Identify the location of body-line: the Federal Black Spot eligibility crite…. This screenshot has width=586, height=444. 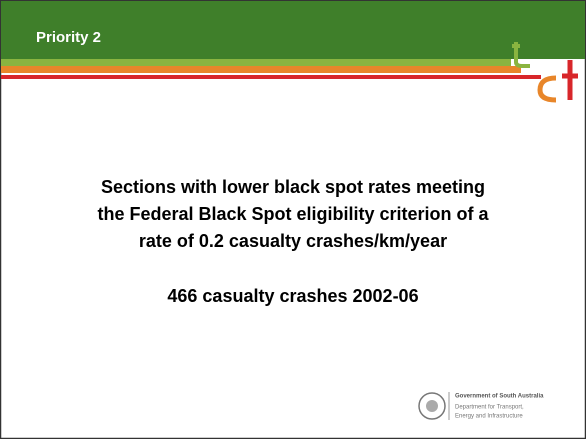
(293, 214).